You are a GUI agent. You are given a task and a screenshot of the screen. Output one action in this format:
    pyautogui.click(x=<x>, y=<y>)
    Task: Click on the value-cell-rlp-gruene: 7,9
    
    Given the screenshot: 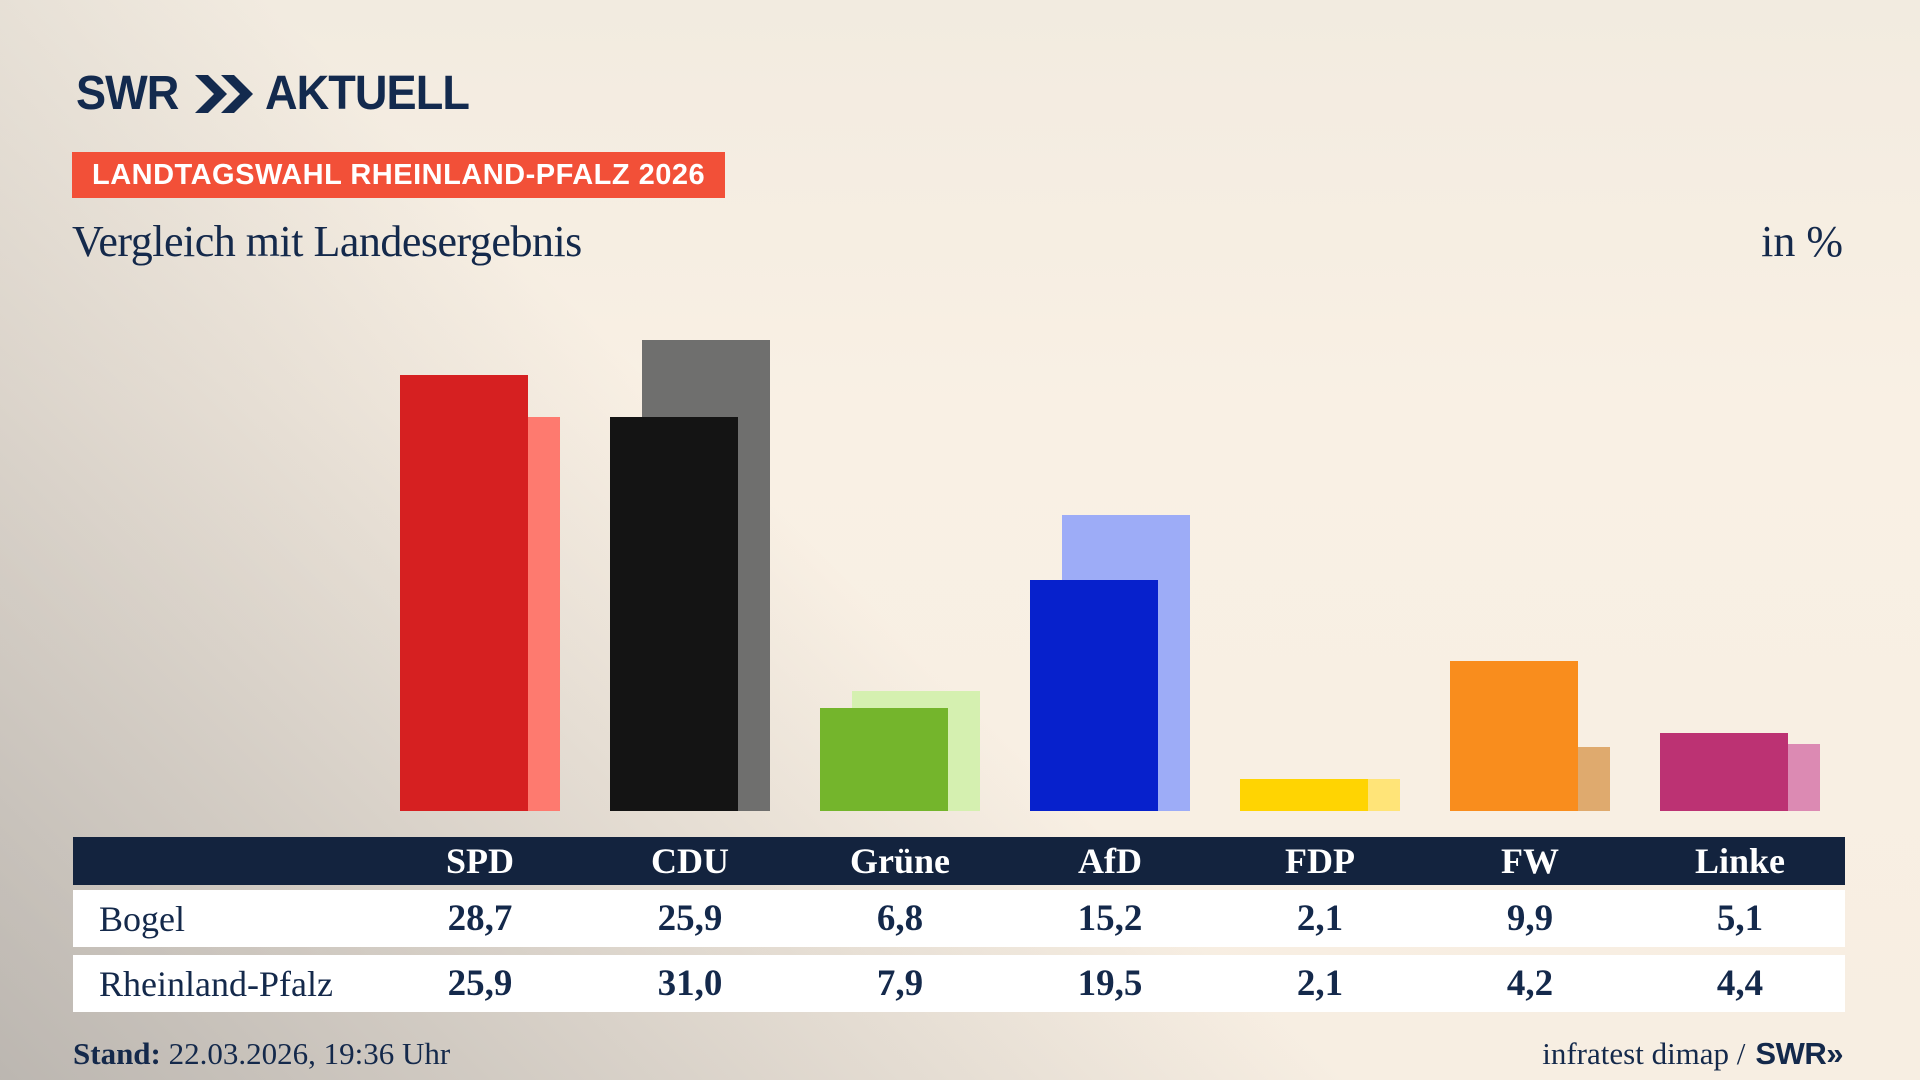 What is the action you would take?
    pyautogui.click(x=900, y=983)
    